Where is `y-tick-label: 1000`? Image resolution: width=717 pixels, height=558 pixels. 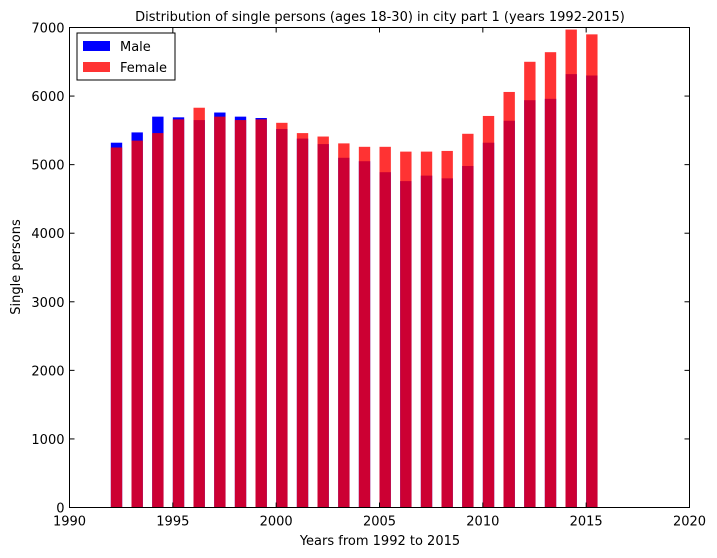
y-tick-label: 1000 is located at coordinates (47, 440).